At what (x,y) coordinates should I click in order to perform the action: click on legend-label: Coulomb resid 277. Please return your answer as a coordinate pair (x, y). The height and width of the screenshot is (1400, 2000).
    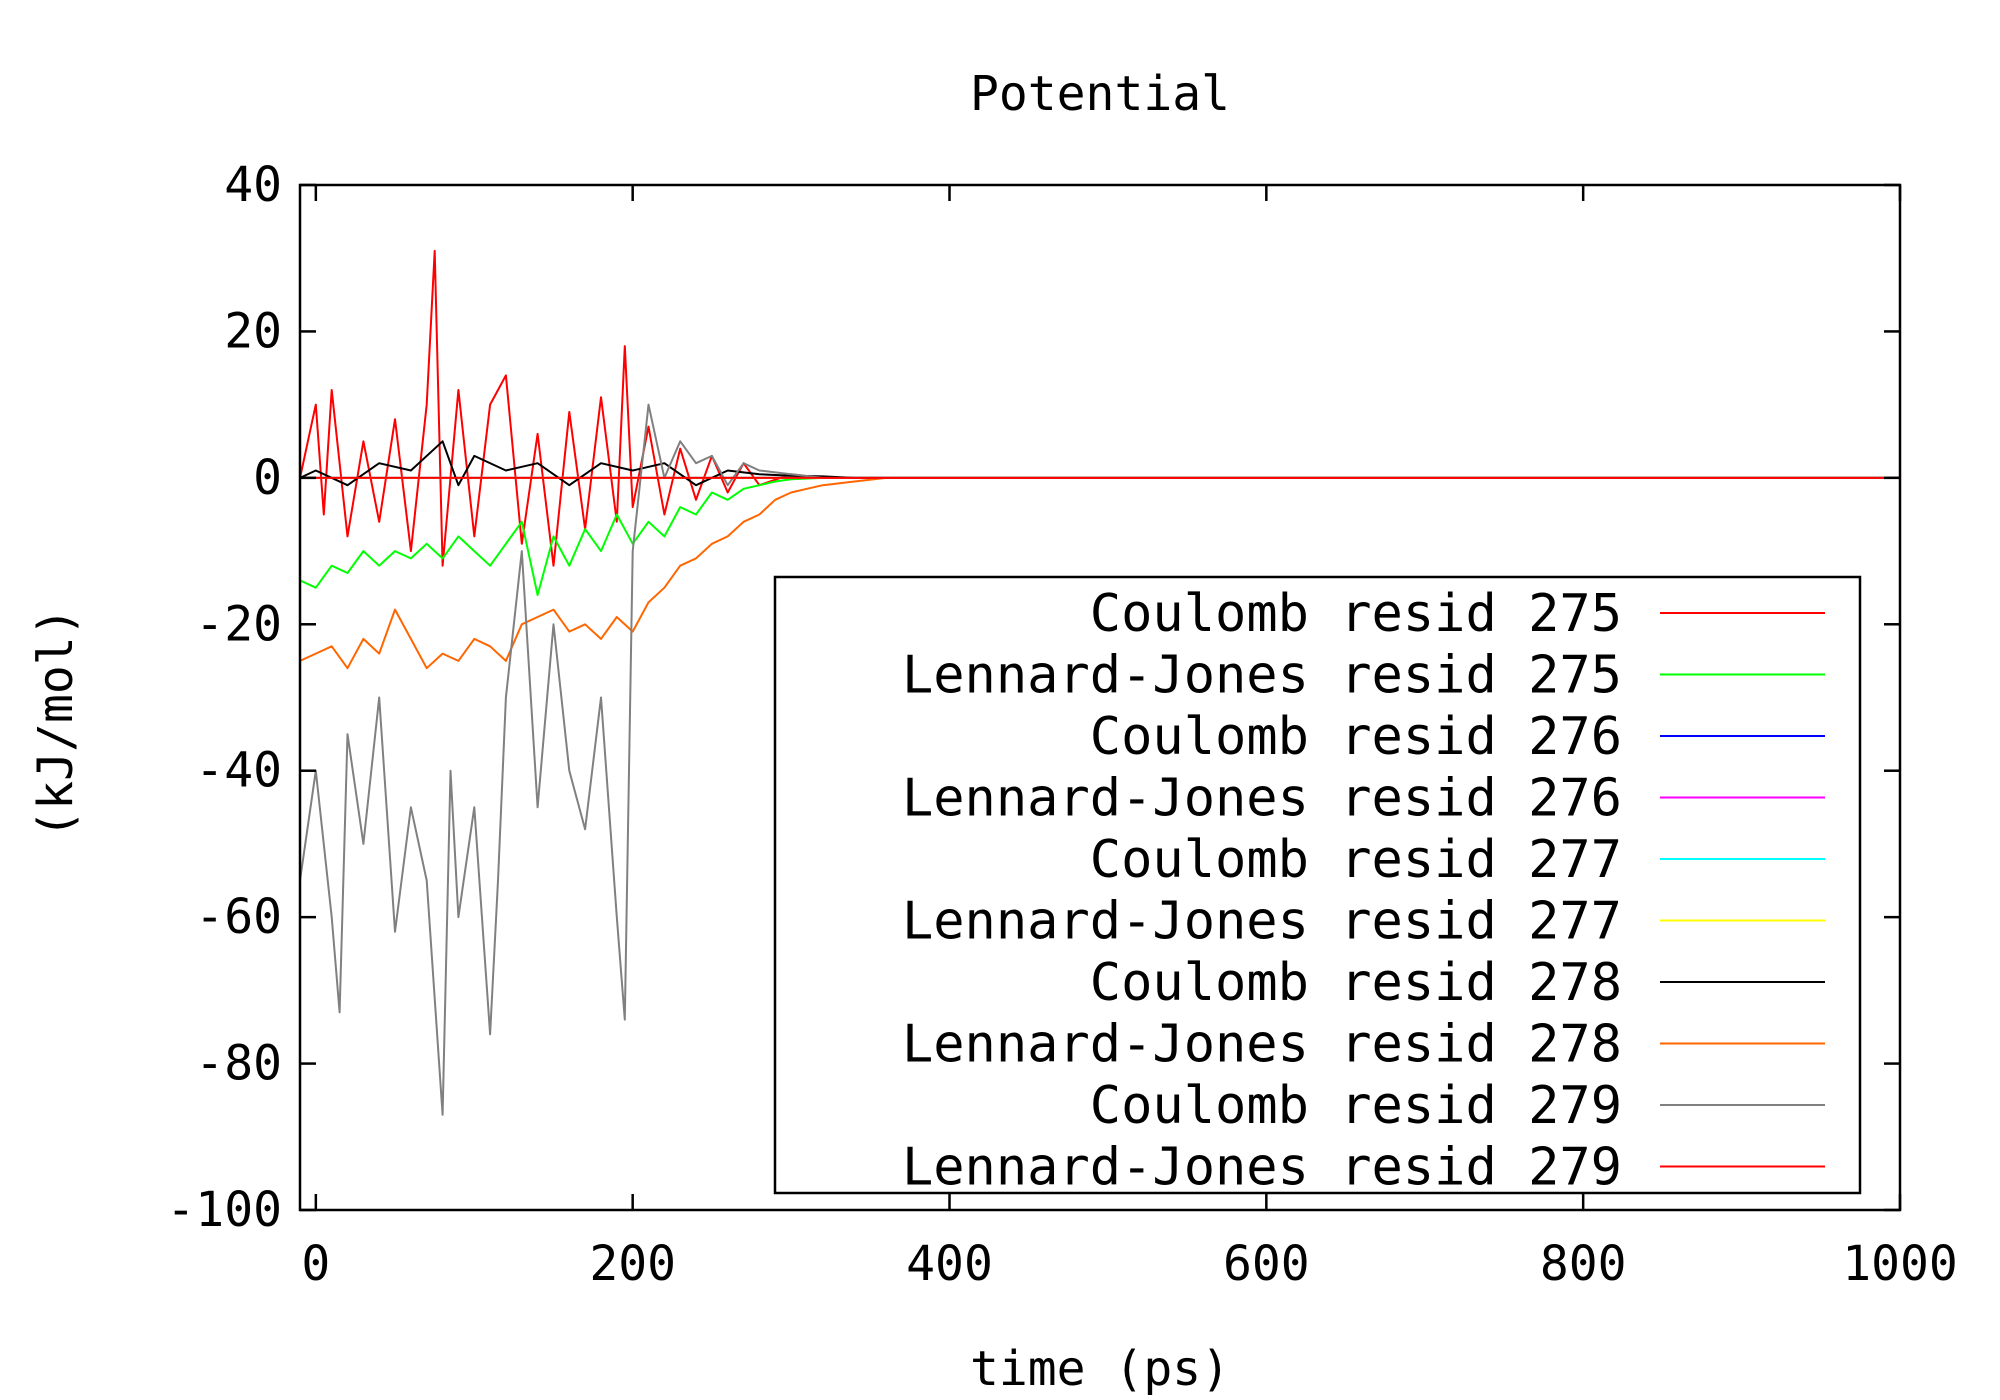
    Looking at the image, I should click on (1356, 860).